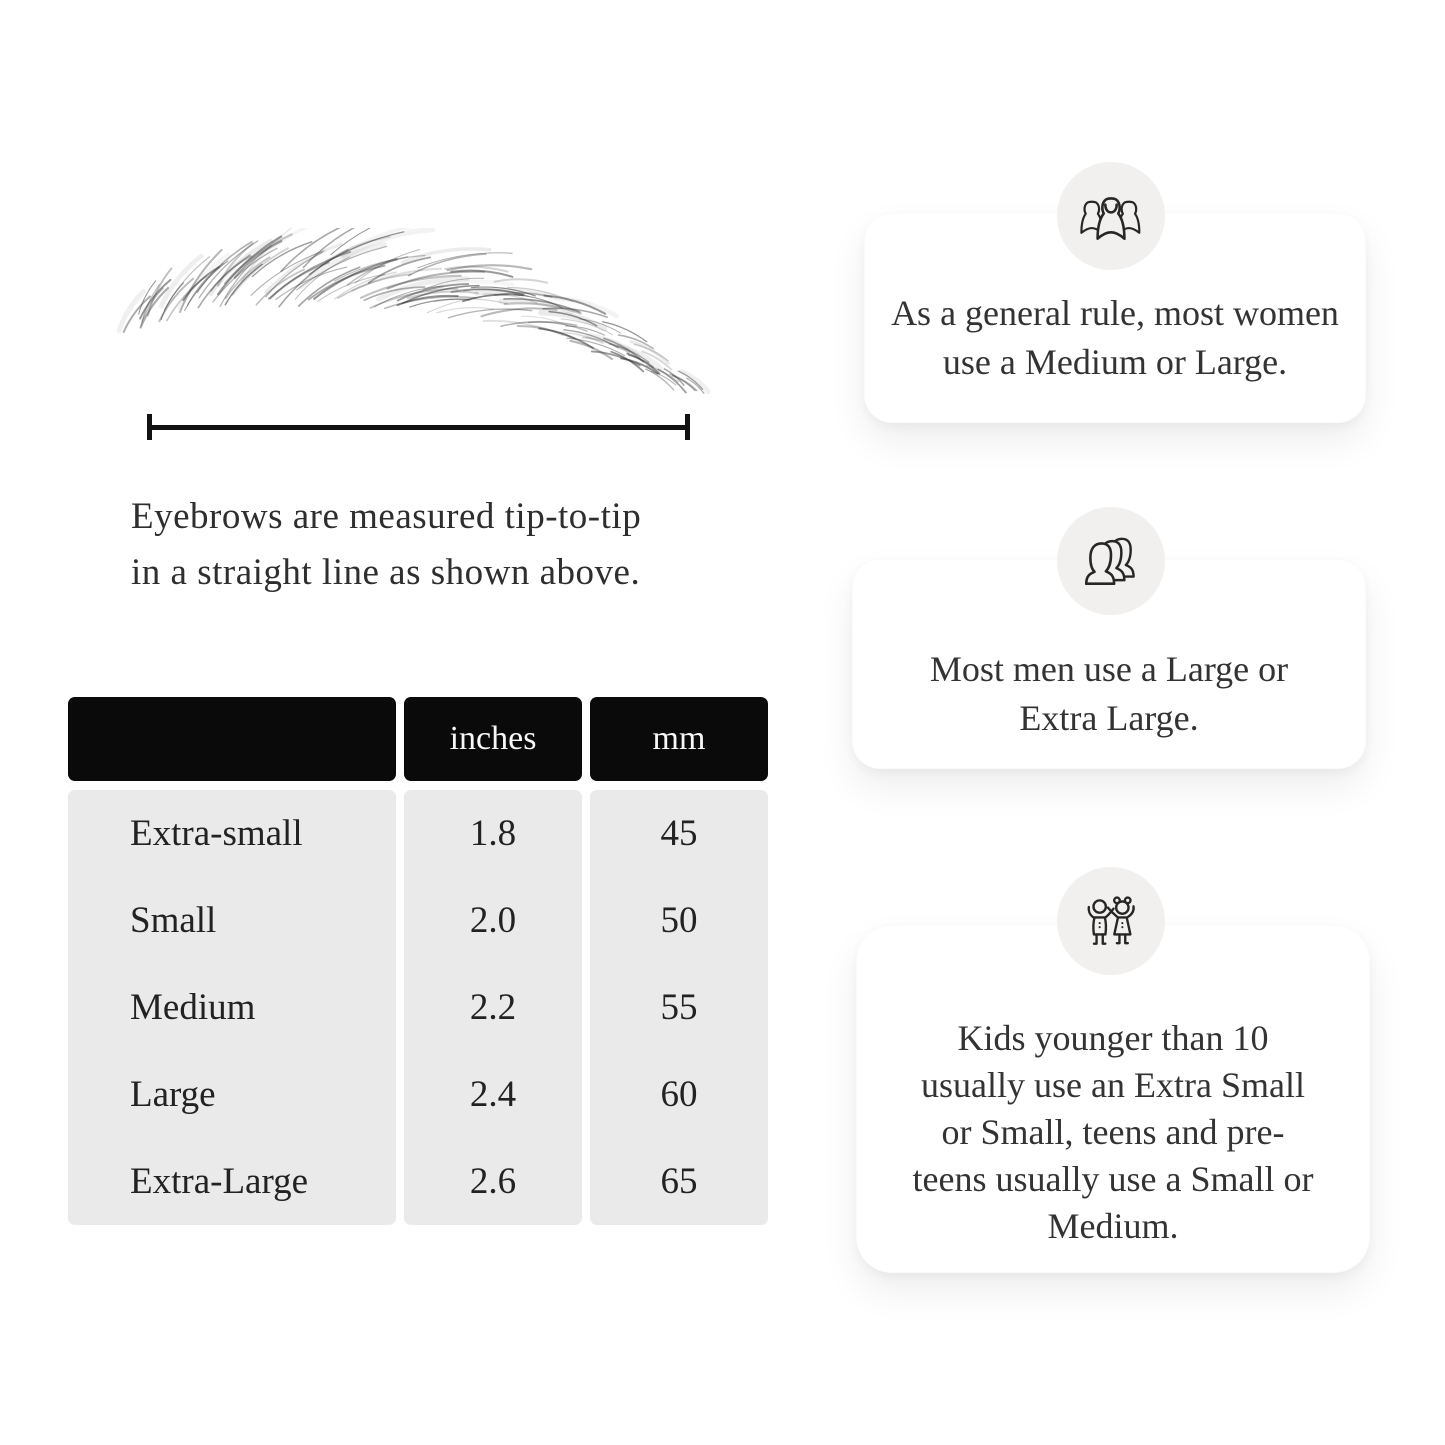 This screenshot has width=1445, height=1445. I want to click on table-cell: 65, so click(679, 1181).